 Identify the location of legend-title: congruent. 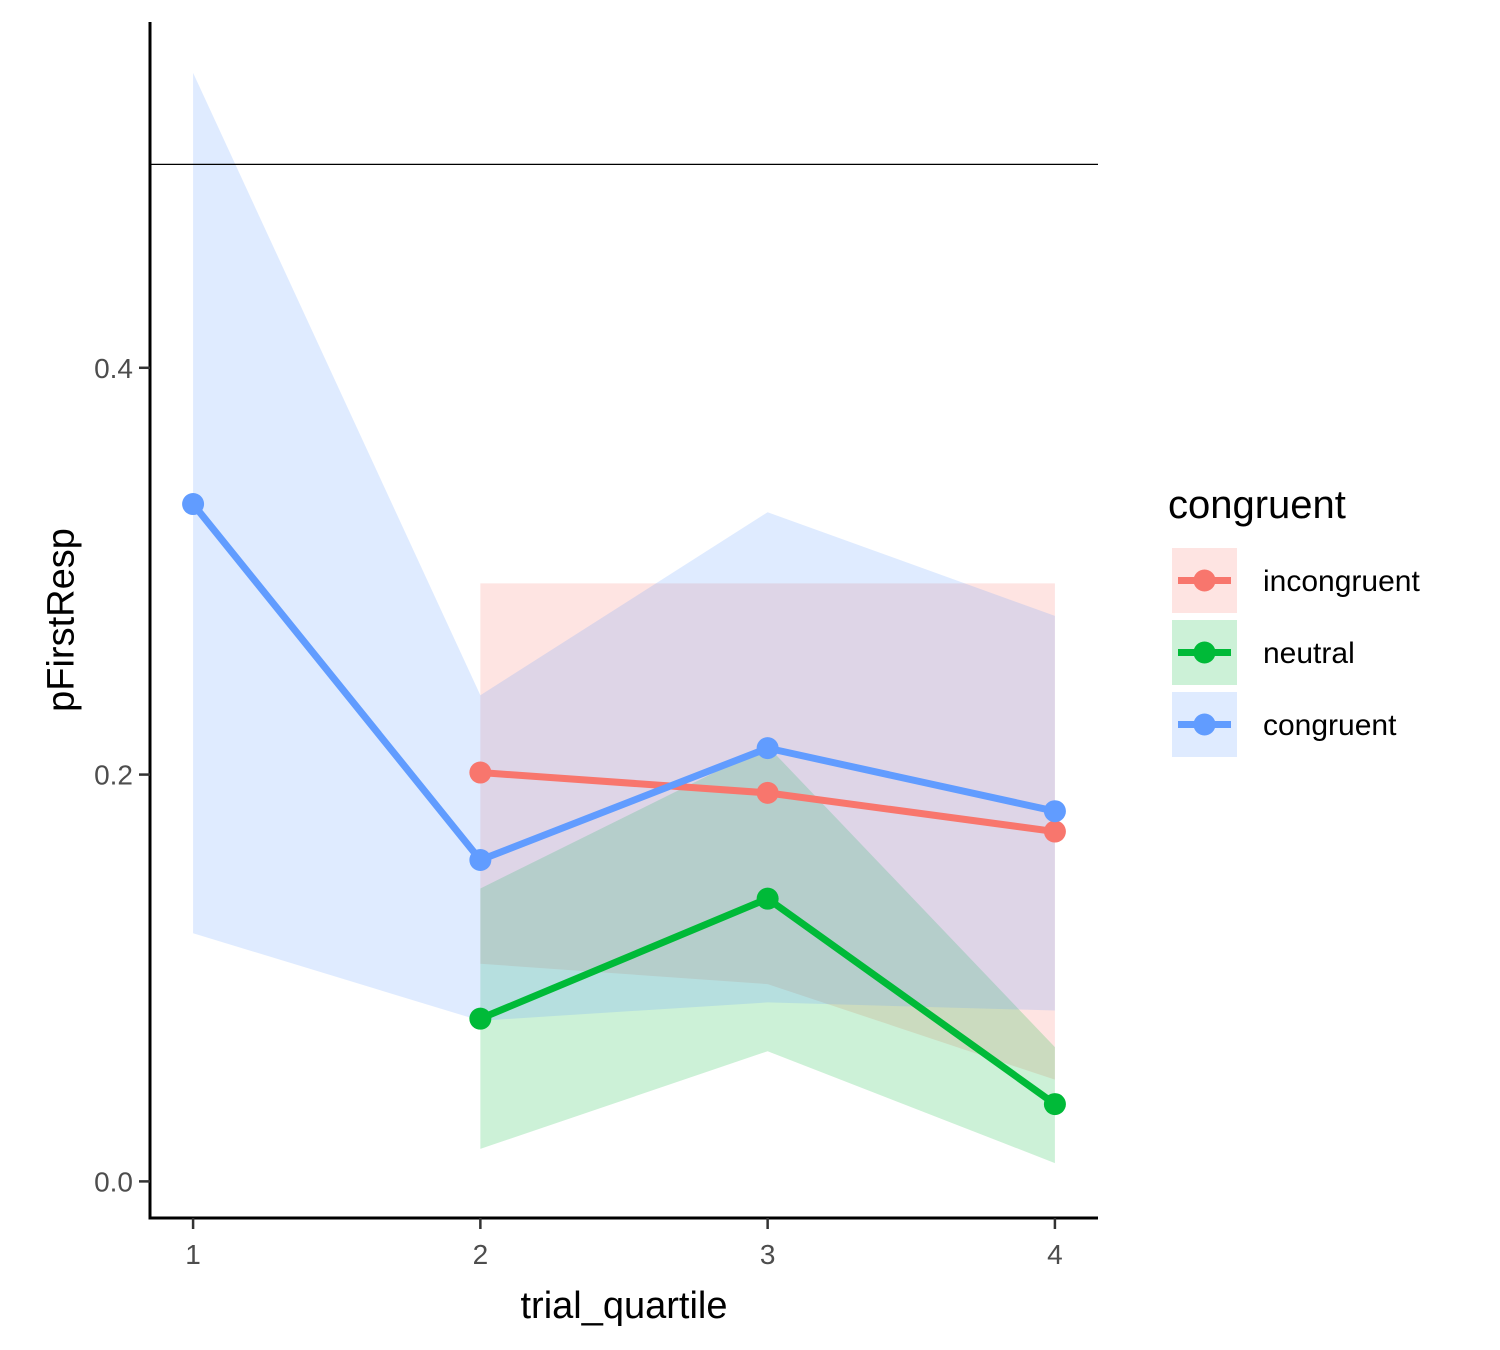
(1257, 505).